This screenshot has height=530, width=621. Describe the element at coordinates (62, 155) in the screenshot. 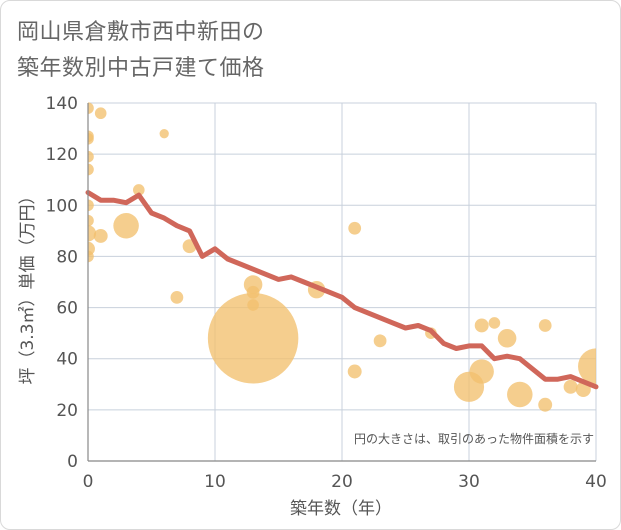

I see `y-tick-label: 120` at that location.